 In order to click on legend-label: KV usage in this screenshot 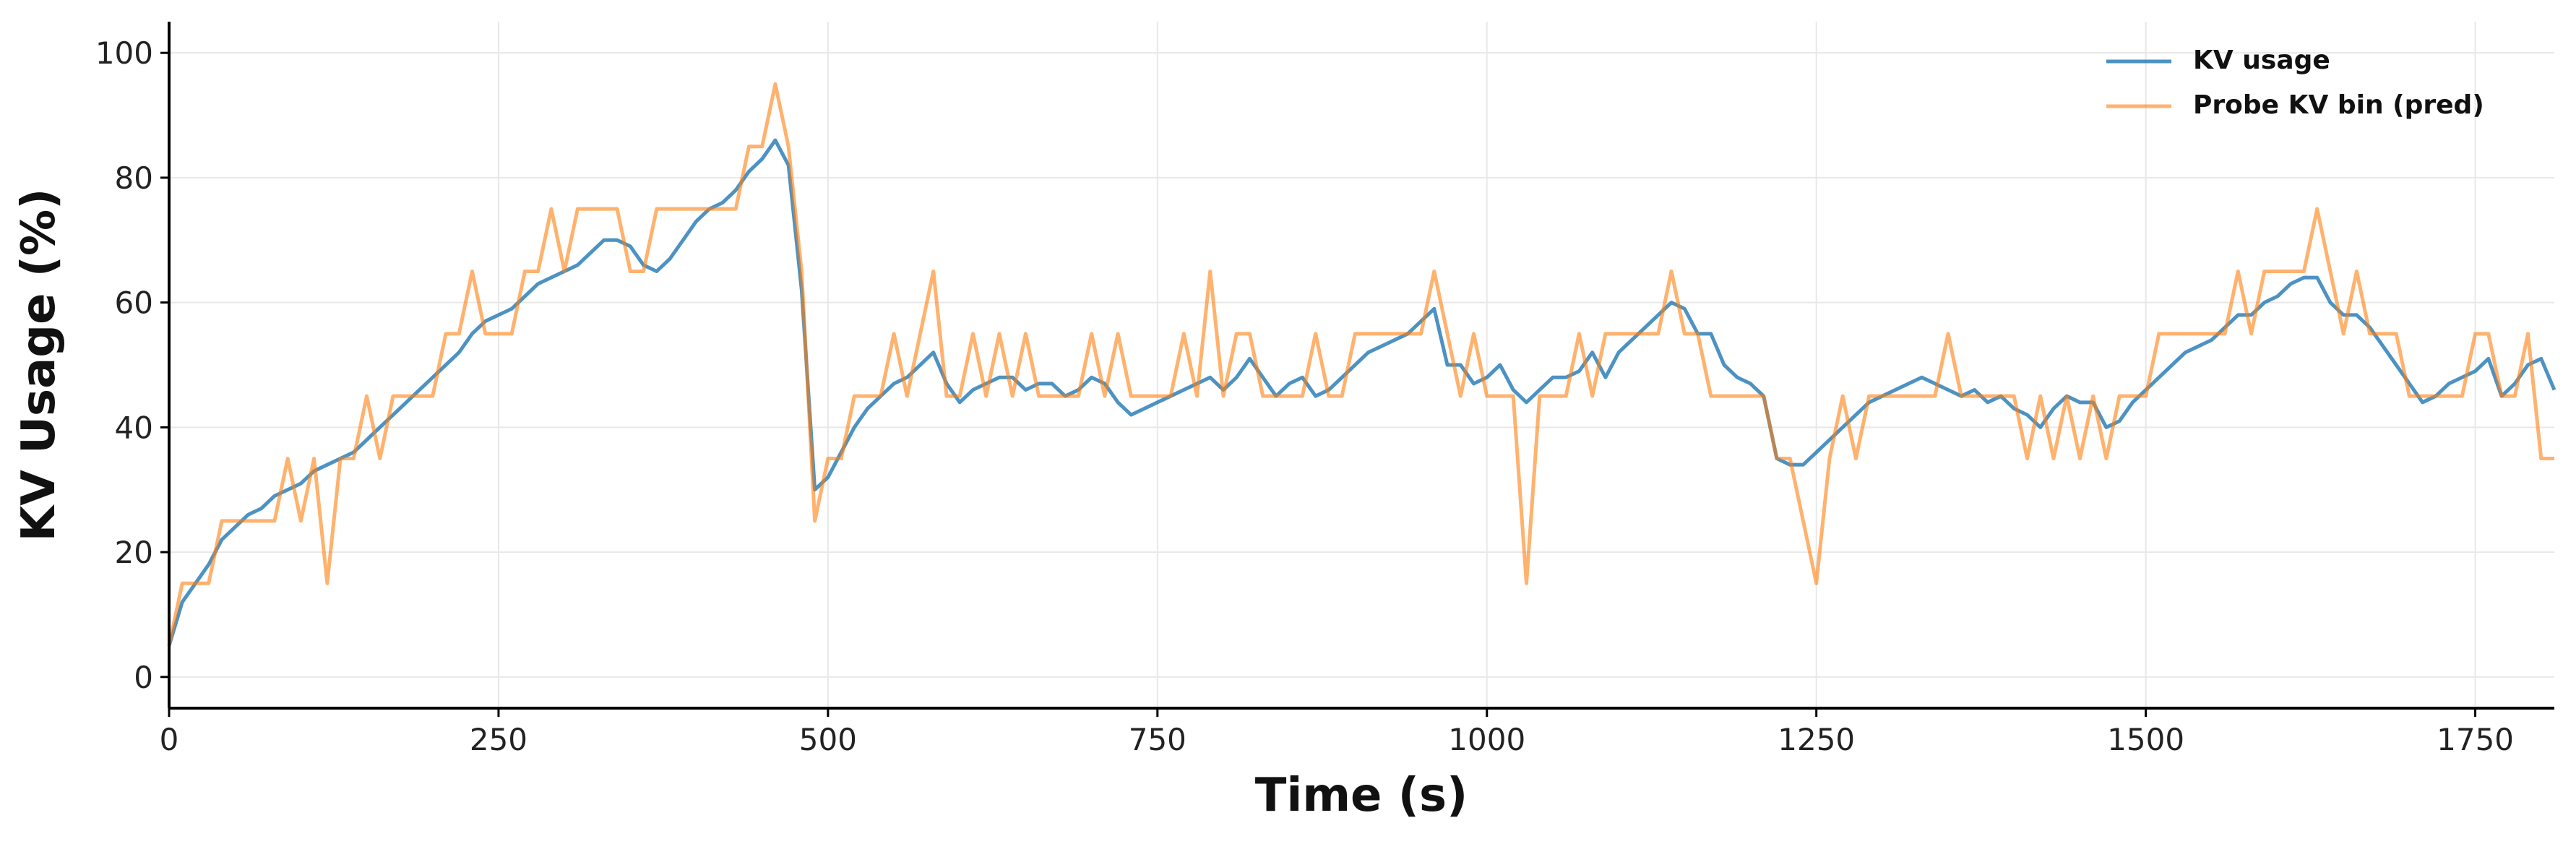, I will do `click(2261, 61)`.